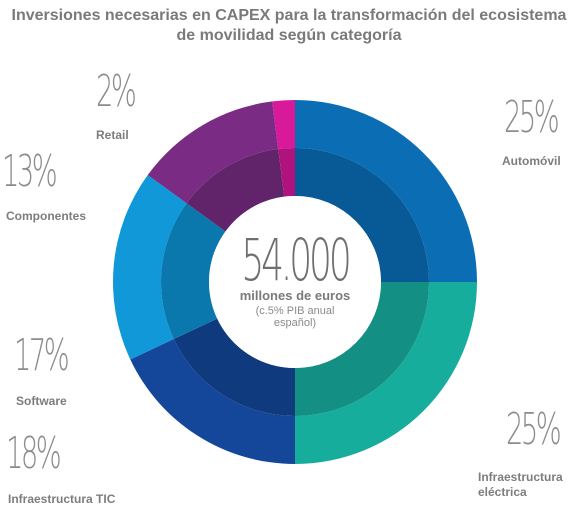 The width and height of the screenshot is (578, 518). I want to click on pct-label-retail: 2%, so click(116, 91).